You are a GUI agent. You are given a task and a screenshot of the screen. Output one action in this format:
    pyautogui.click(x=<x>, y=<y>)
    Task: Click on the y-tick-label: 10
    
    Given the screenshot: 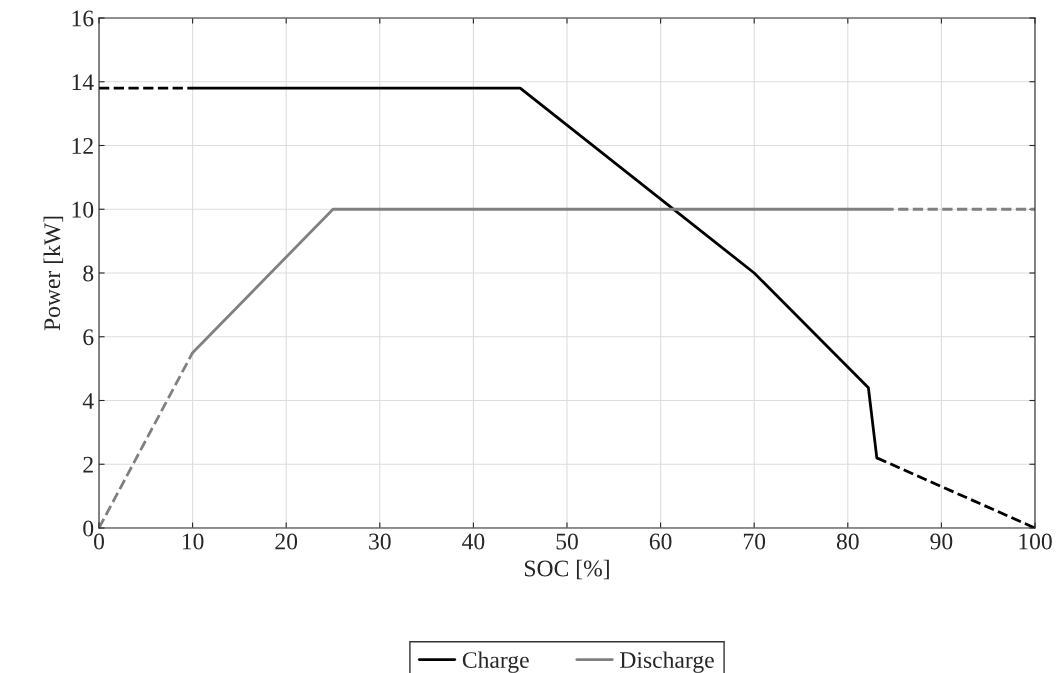 What is the action you would take?
    pyautogui.click(x=83, y=209)
    